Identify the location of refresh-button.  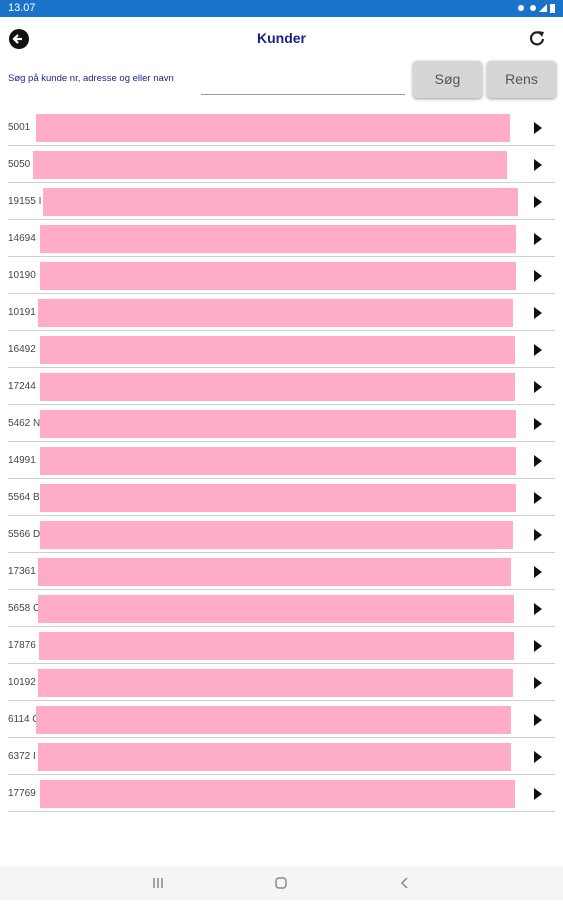
(537, 38).